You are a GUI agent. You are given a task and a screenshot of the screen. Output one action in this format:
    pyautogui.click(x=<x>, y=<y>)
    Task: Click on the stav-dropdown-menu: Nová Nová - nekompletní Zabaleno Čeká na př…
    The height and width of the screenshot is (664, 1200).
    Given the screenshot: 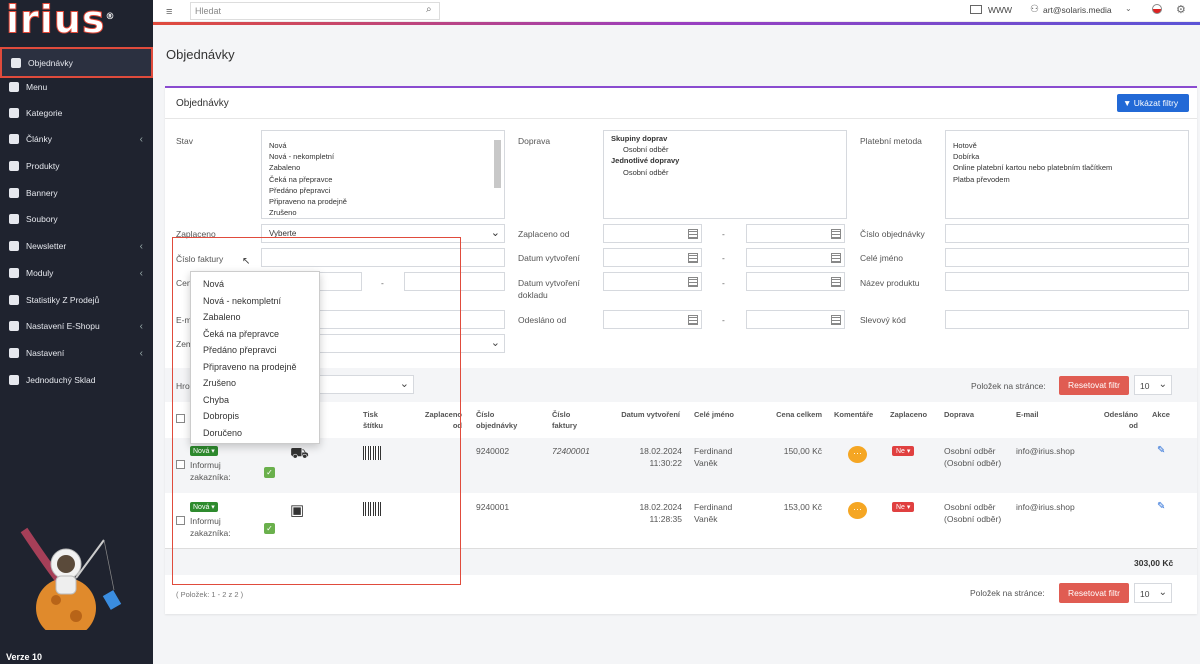 What is the action you would take?
    pyautogui.click(x=255, y=357)
    